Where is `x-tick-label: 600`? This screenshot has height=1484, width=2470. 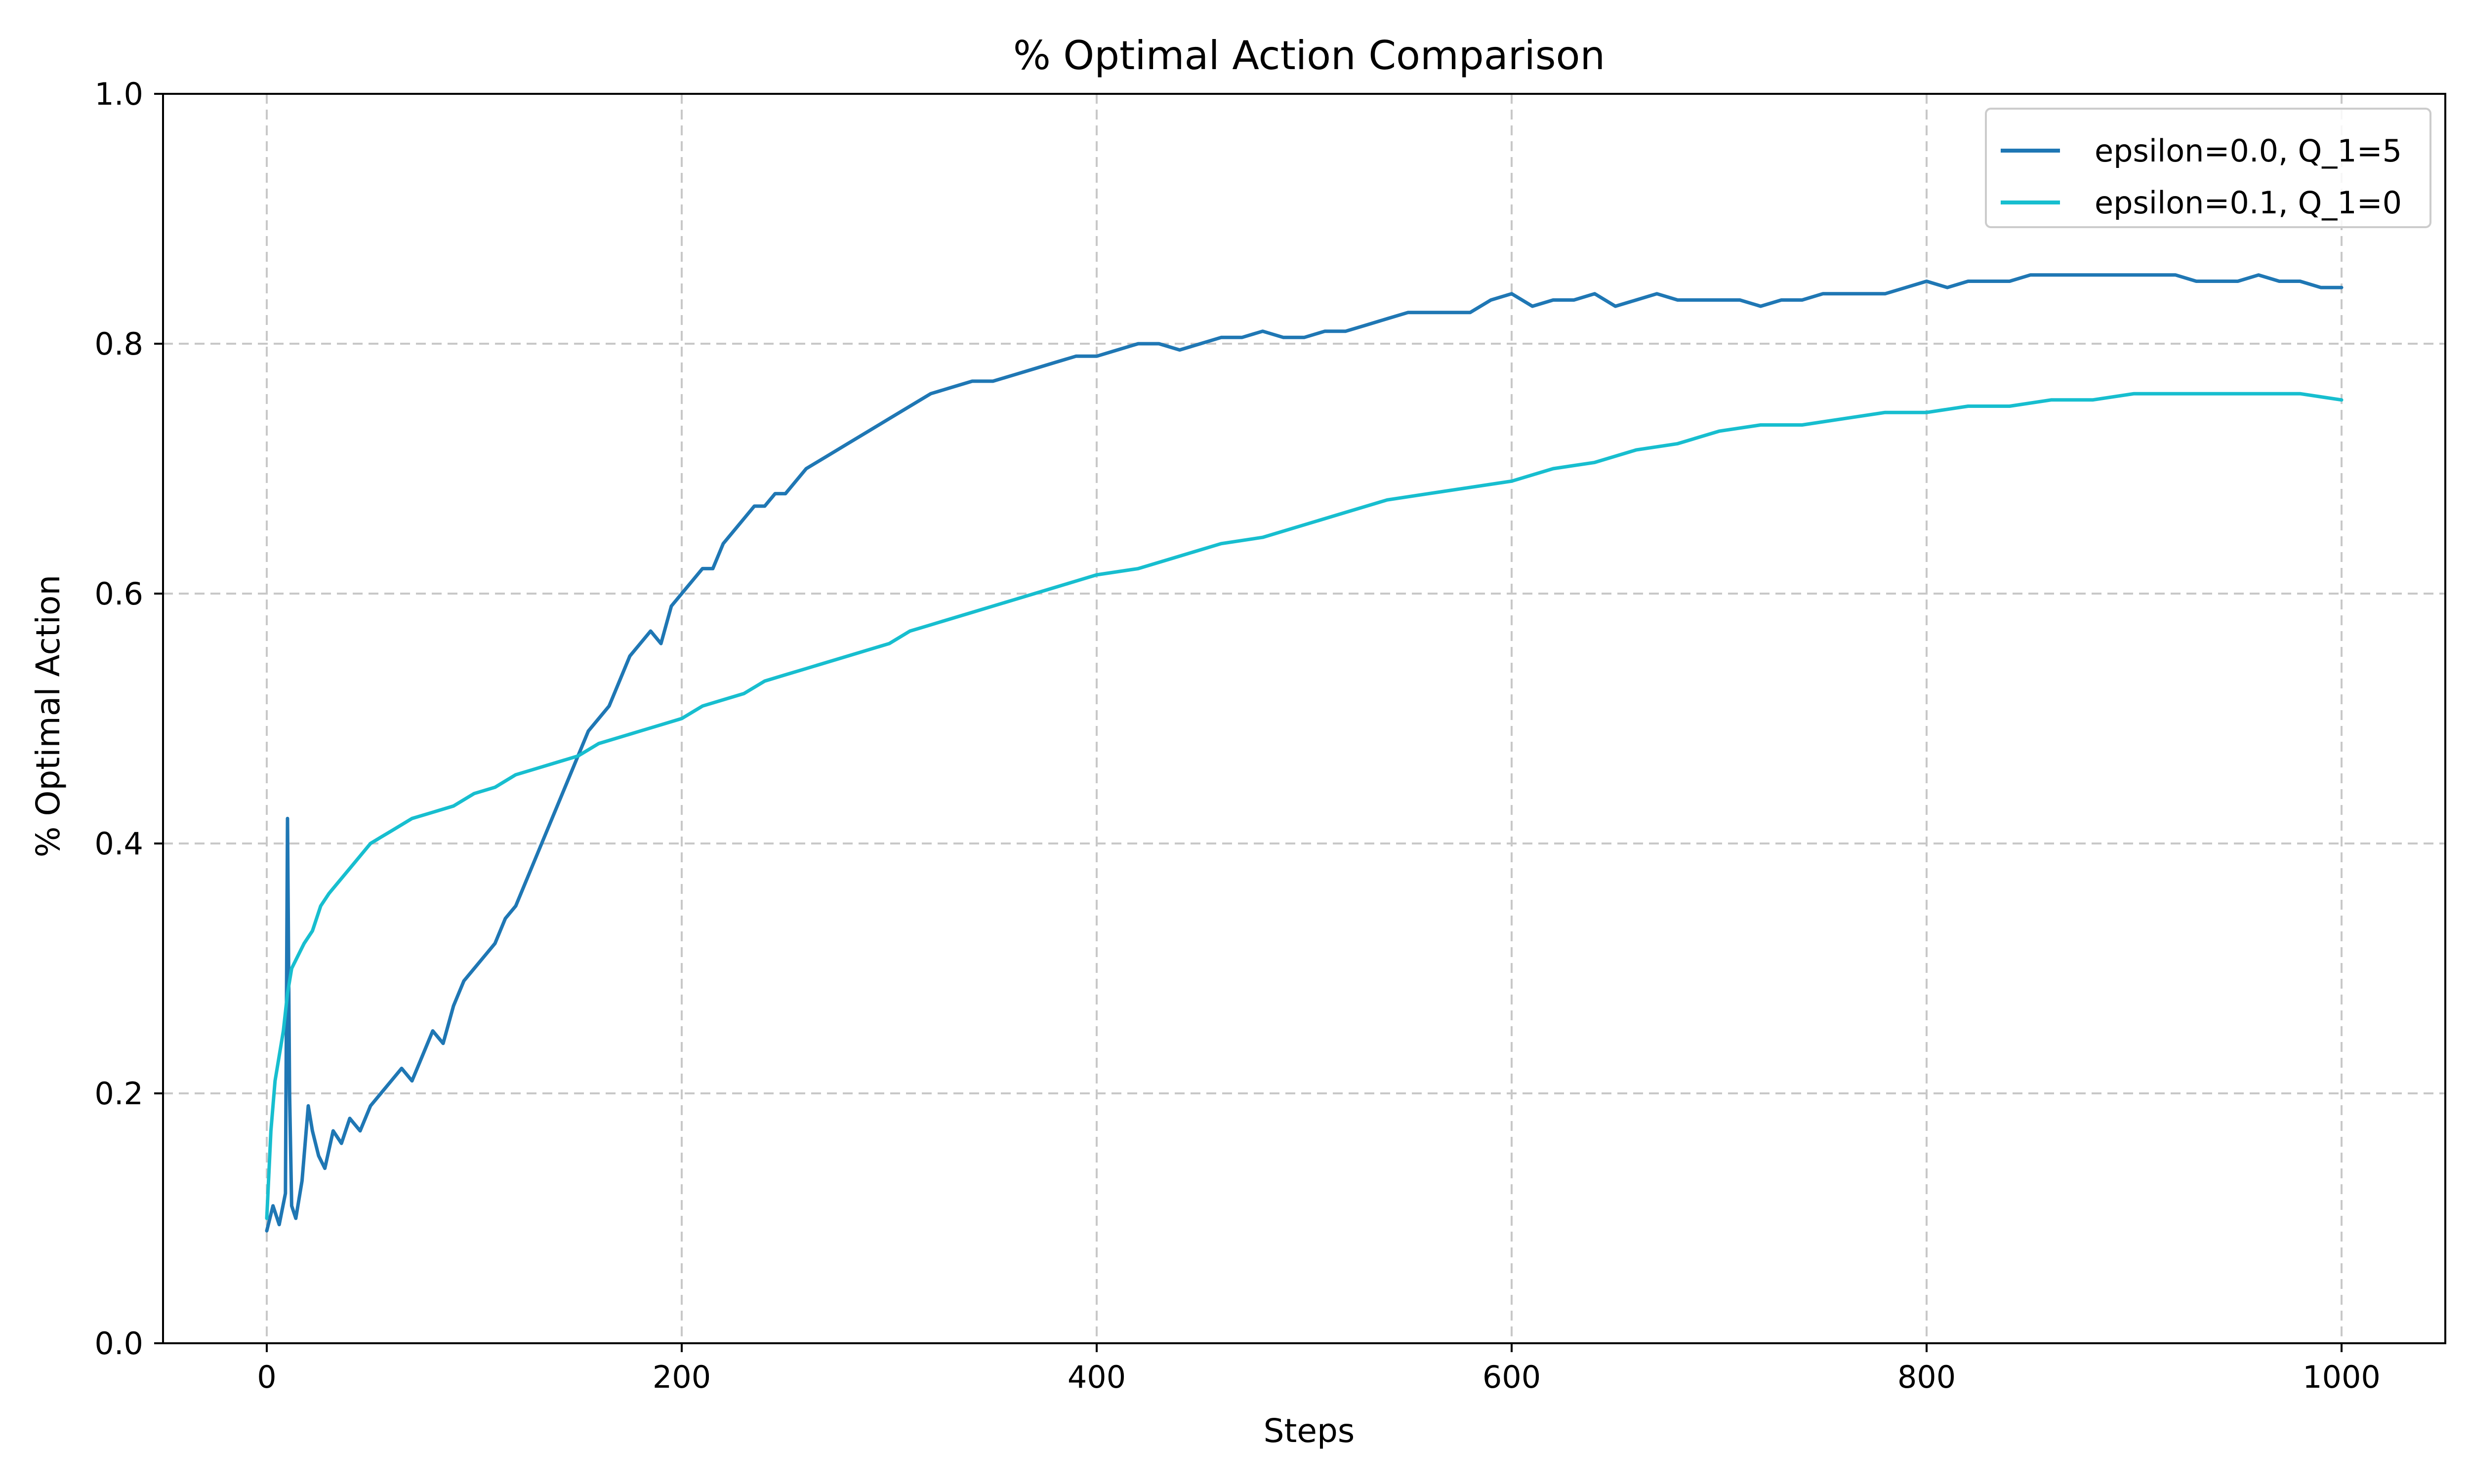 x-tick-label: 600 is located at coordinates (1511, 1377).